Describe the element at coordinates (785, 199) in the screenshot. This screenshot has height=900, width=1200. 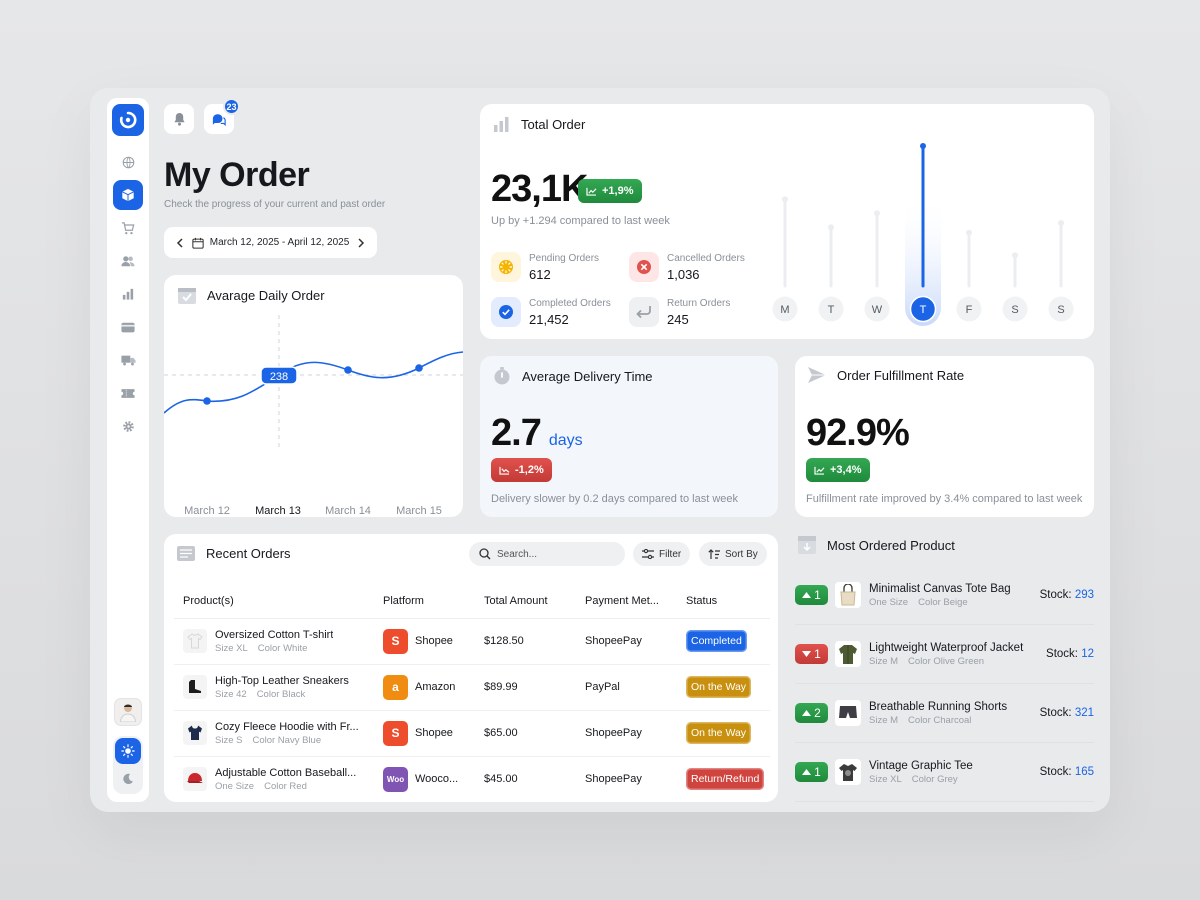
I see `weekday-bar-cap` at that location.